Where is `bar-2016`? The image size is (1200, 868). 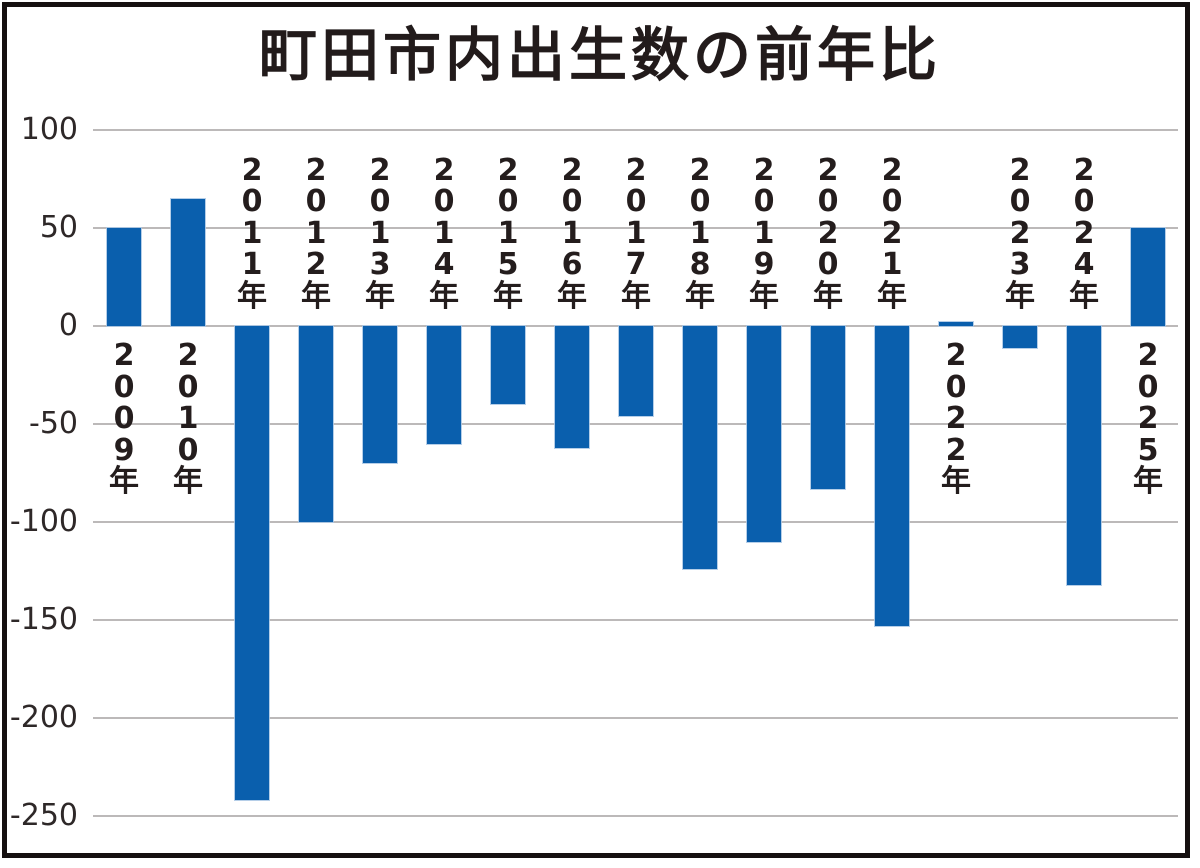
bar-2016 is located at coordinates (572, 387).